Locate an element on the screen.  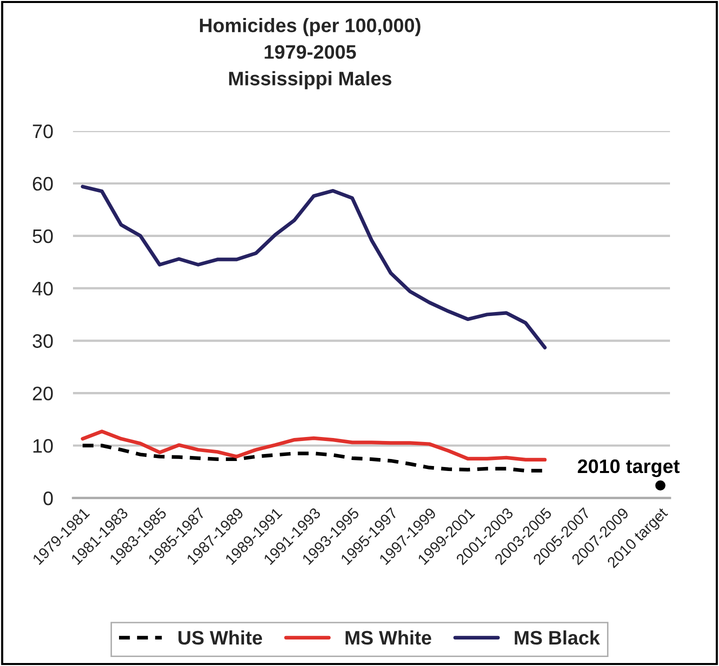
chart-title: Homicides (per 100,000) 1979-2005 Mississippi Males is located at coordinates (310, 54).